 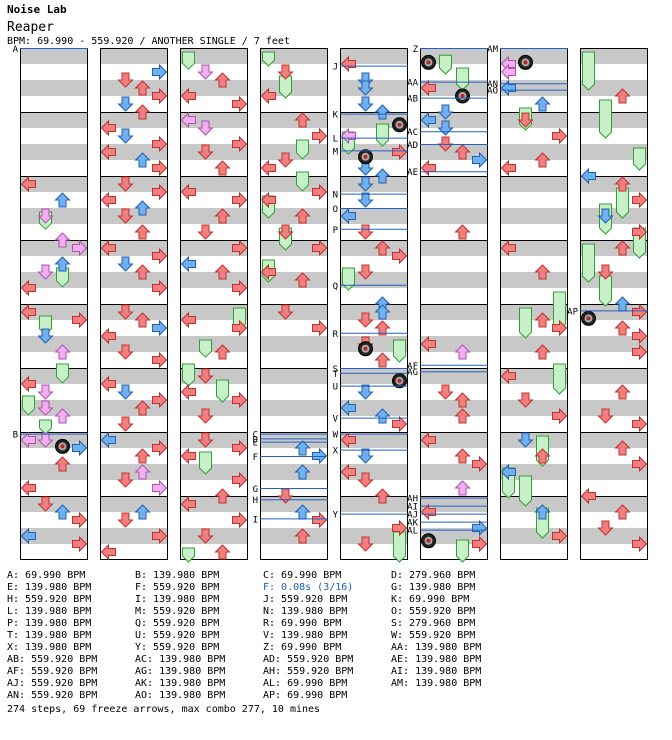 I want to click on legend-entry: C: 69.990 BPM, so click(x=302, y=575).